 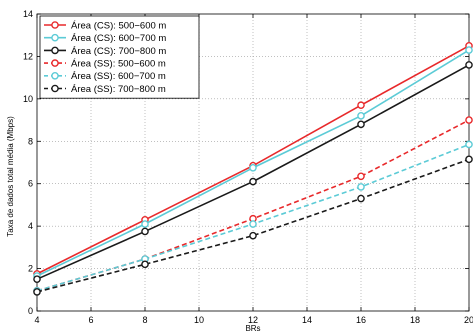 I want to click on y-tick-label: 12, so click(x=28, y=56).